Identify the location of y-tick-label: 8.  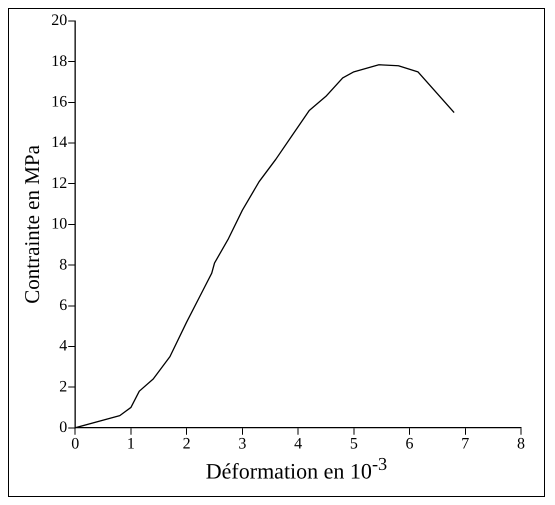
(63, 265).